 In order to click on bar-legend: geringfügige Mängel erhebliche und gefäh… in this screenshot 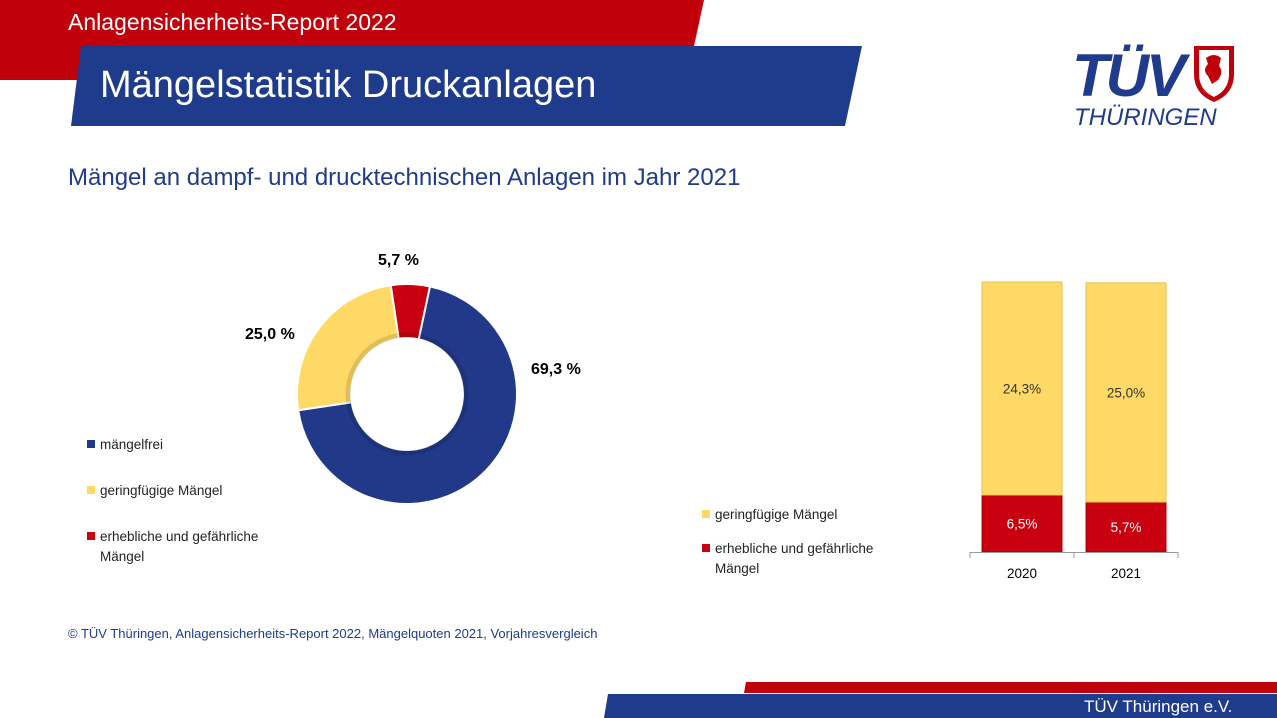, I will do `click(807, 545)`.